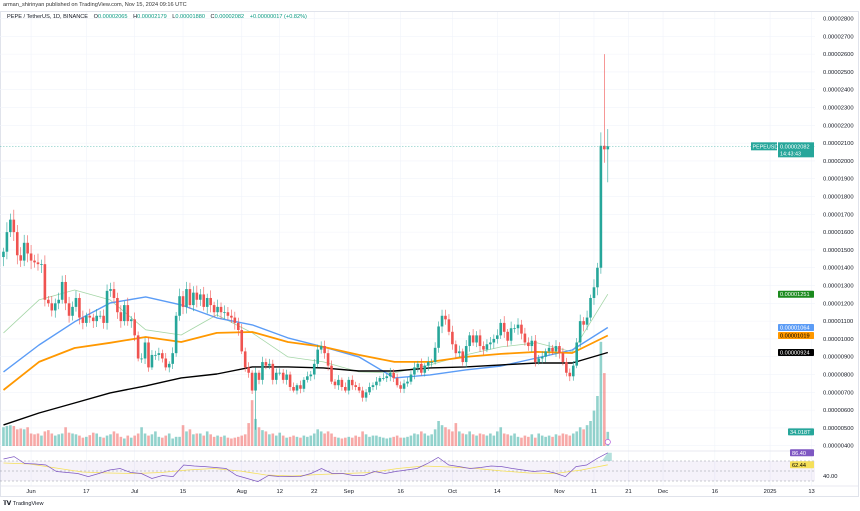 The width and height of the screenshot is (860, 511). Describe the element at coordinates (559, 492) in the screenshot. I see `time-tick-label: Nov` at that location.